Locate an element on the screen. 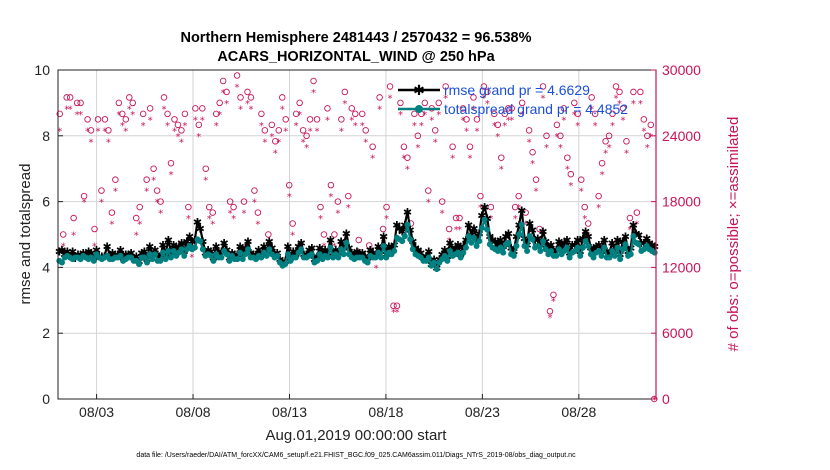 The image size is (830, 470). x-axis: 08/03 08/08 08/13 08/18 08/23 08/28 is located at coordinates (338, 407).